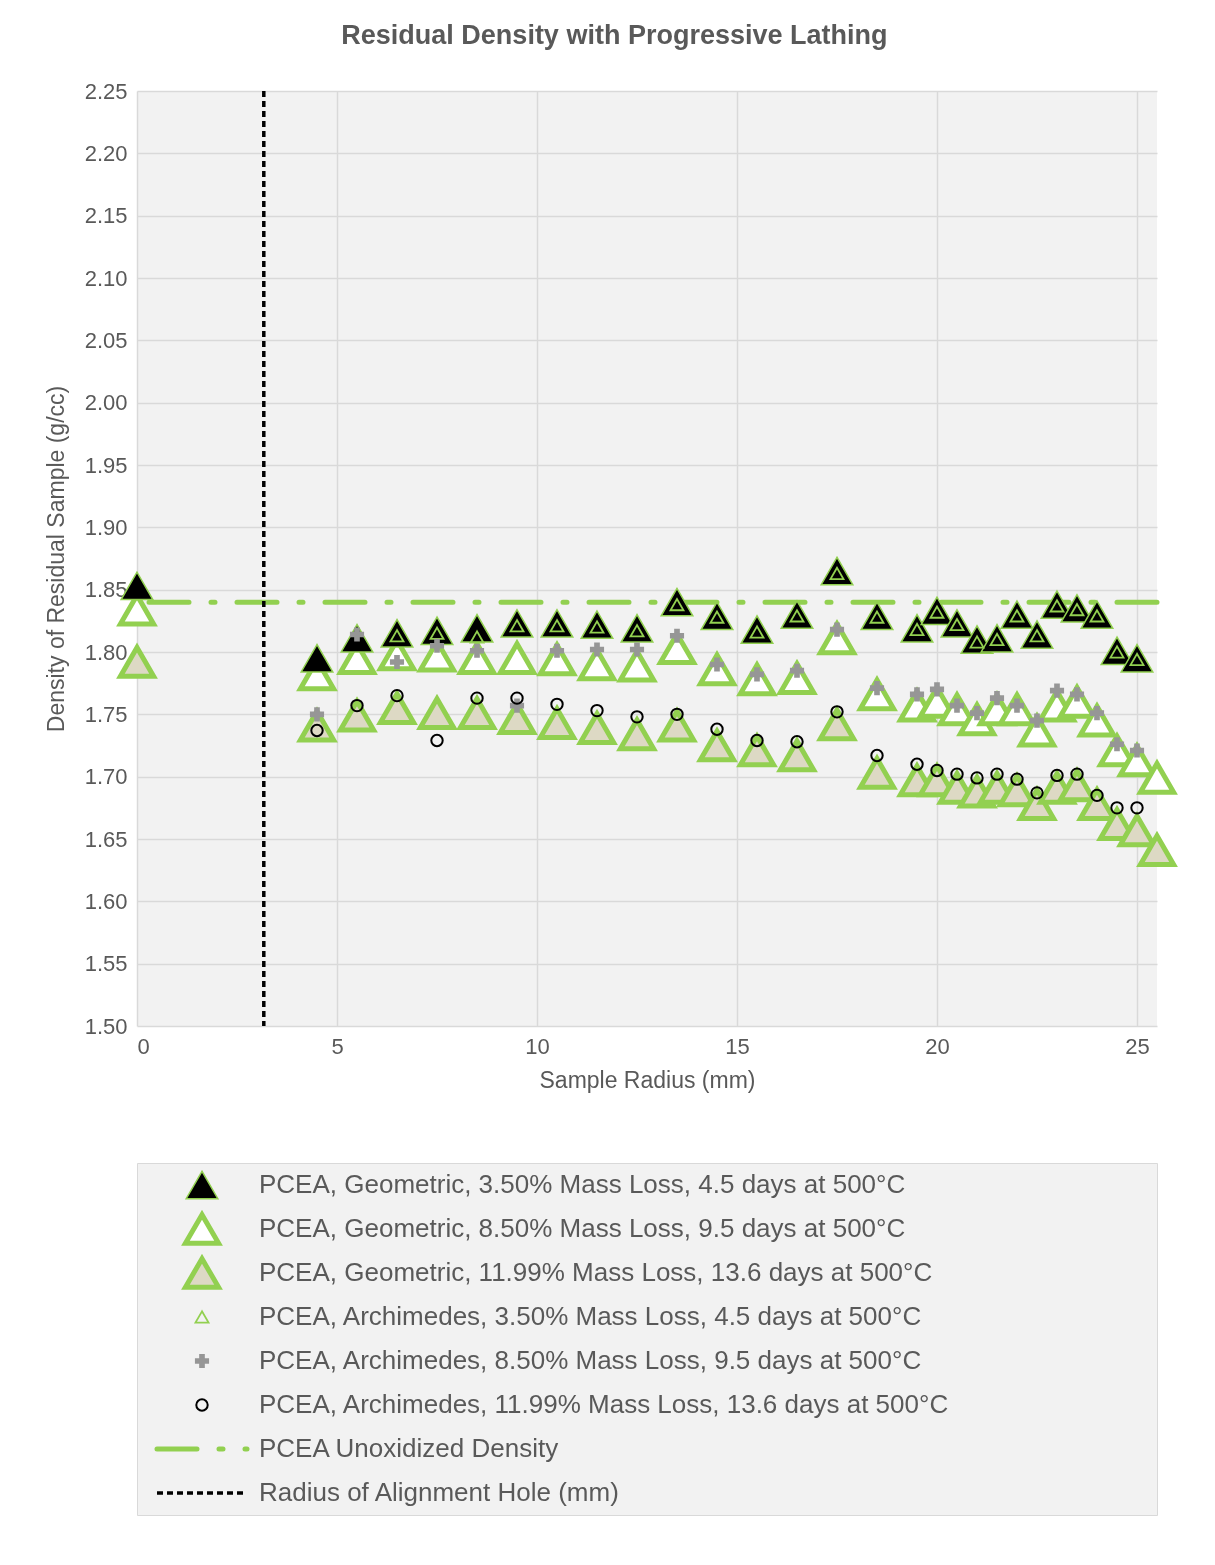  I want to click on y-tick-label: 2.00, so click(106, 403).